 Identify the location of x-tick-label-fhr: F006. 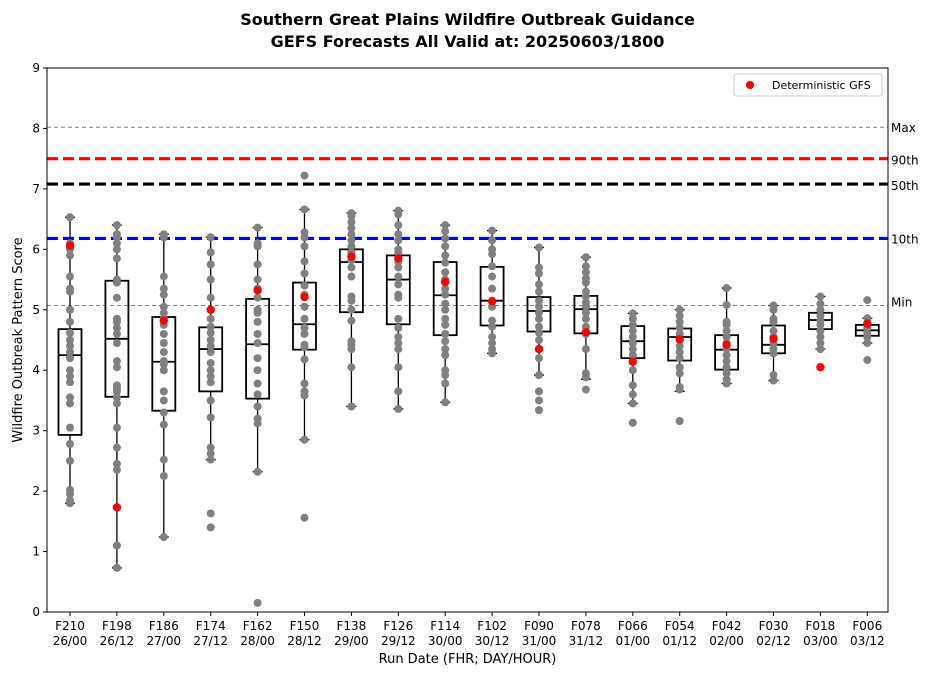
(867, 626).